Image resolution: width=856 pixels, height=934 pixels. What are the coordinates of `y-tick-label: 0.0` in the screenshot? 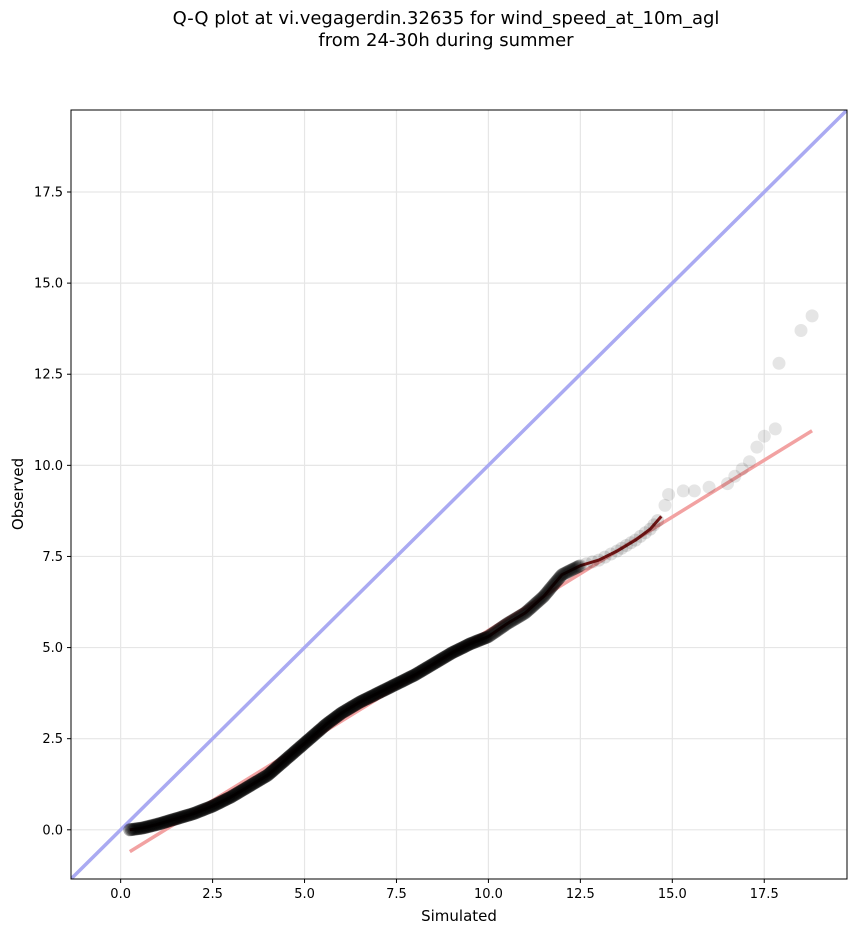 It's located at (52, 830).